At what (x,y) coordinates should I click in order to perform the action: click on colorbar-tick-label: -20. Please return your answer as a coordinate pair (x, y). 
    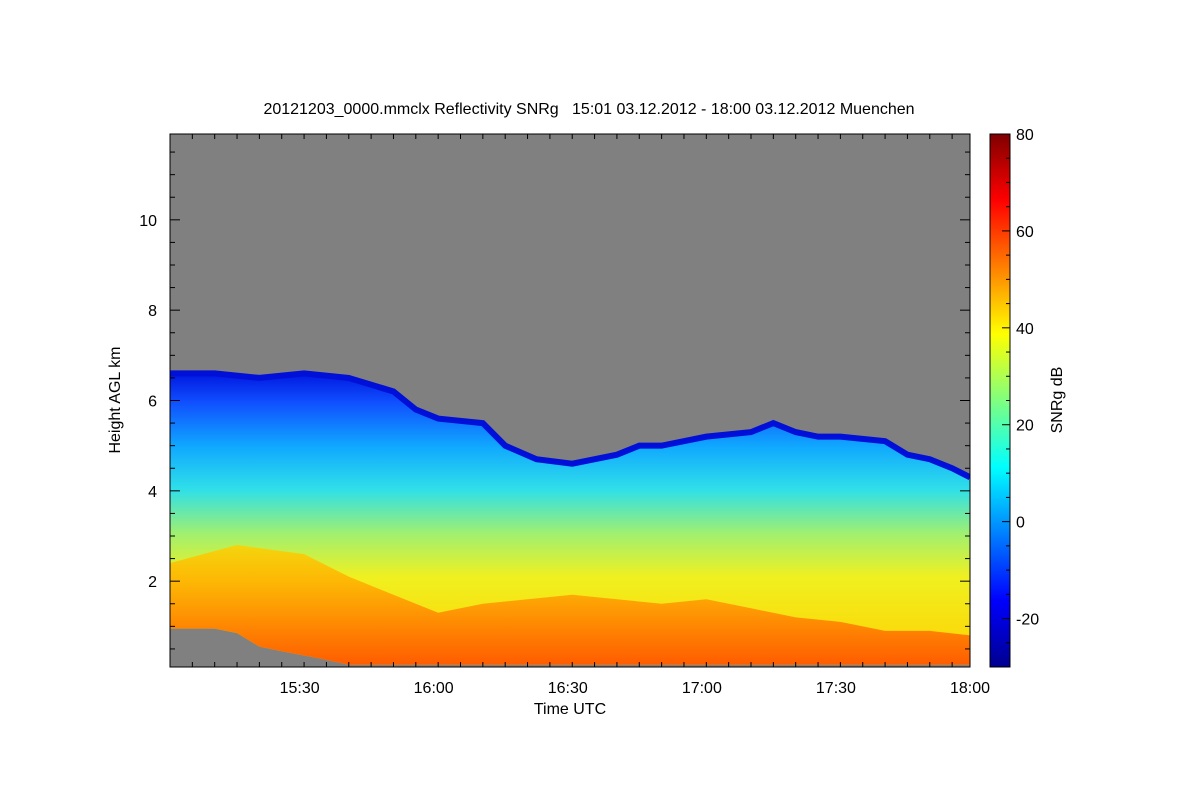
    Looking at the image, I should click on (1027, 620).